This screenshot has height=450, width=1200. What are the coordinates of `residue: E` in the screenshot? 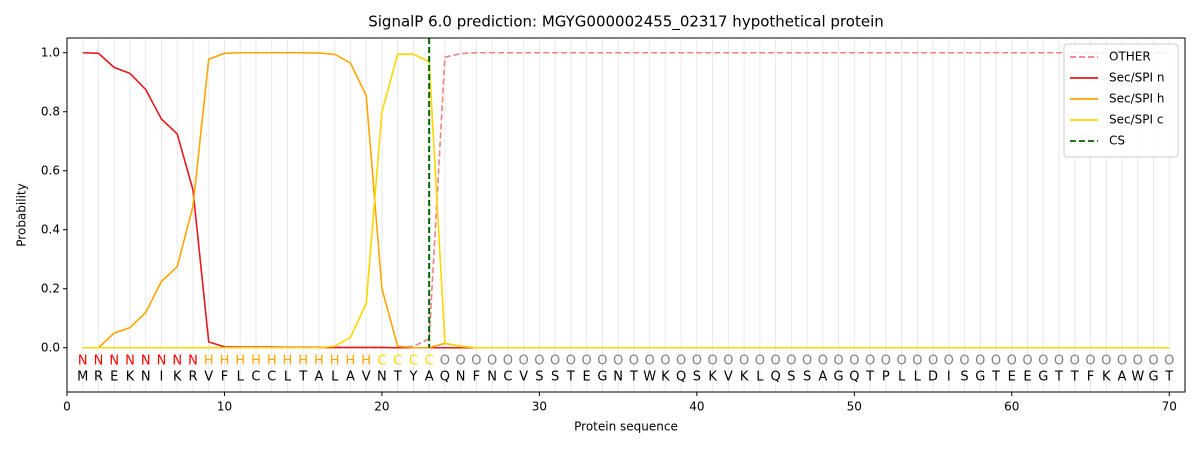 It's located at (1027, 377).